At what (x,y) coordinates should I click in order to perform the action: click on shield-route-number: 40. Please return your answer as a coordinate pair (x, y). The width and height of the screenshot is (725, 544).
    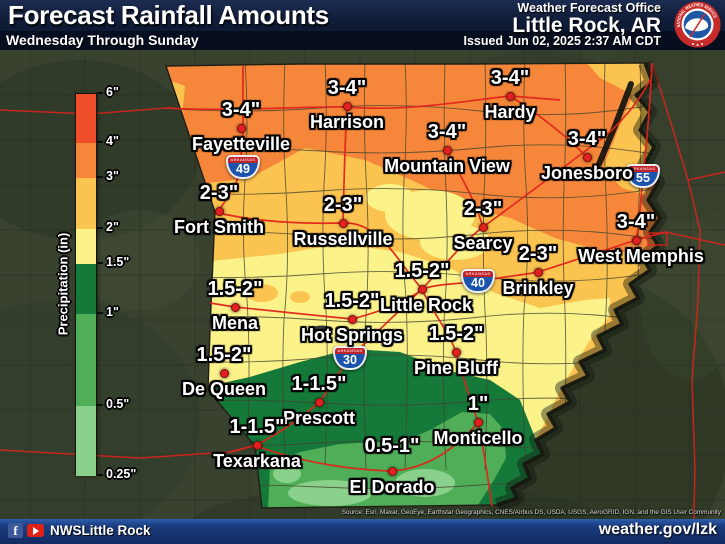
    Looking at the image, I should click on (478, 283).